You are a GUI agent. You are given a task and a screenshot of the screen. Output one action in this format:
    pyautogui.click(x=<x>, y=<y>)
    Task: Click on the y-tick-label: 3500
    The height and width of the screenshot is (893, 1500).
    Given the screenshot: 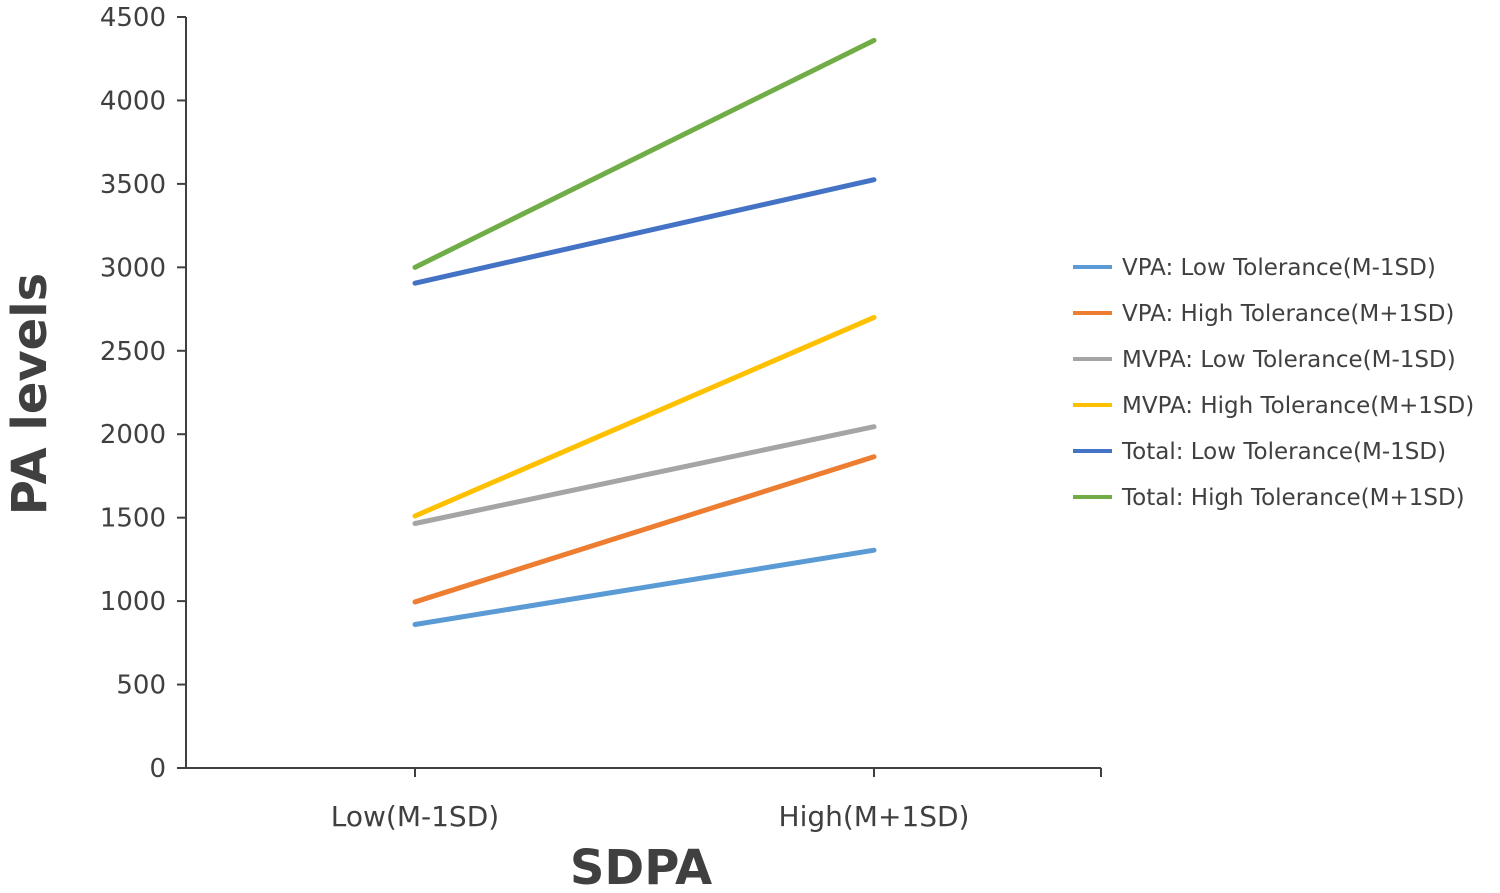 What is the action you would take?
    pyautogui.click(x=133, y=185)
    